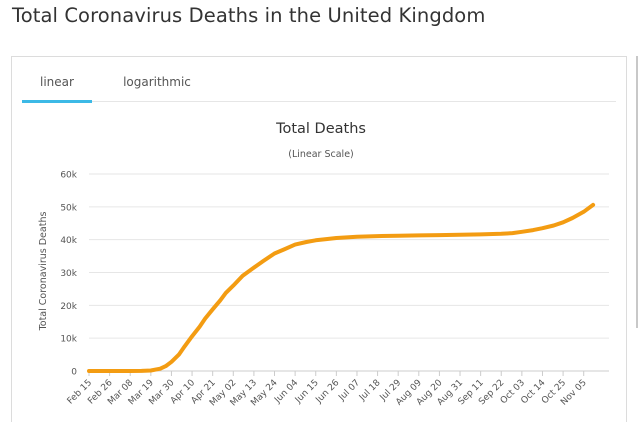 The height and width of the screenshot is (422, 640). I want to click on tab-logarithmic: logarithmic, so click(157, 82).